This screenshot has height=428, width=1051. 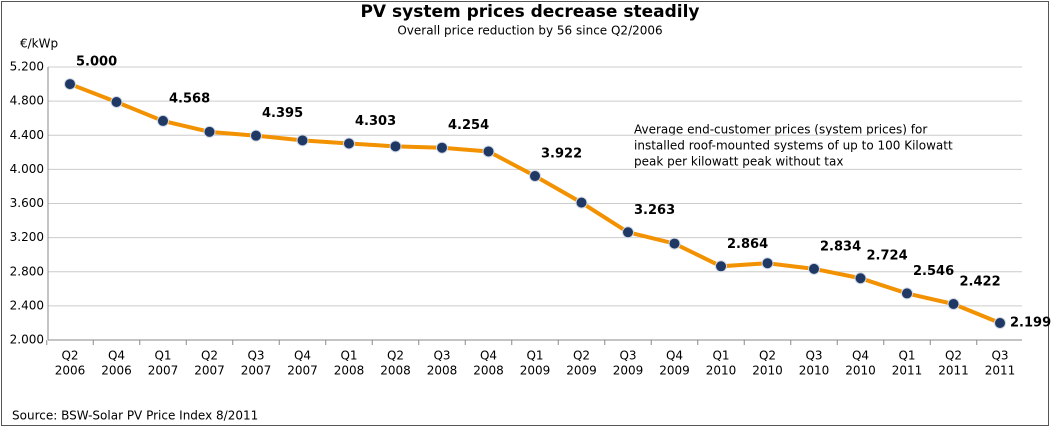 I want to click on data-label: 4.568, so click(x=189, y=98).